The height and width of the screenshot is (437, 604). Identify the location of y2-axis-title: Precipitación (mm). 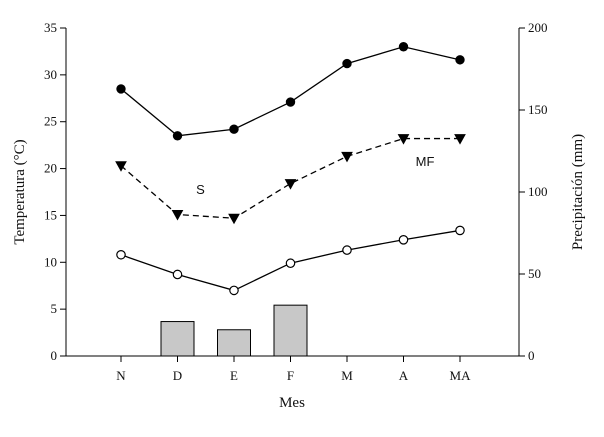
(578, 192).